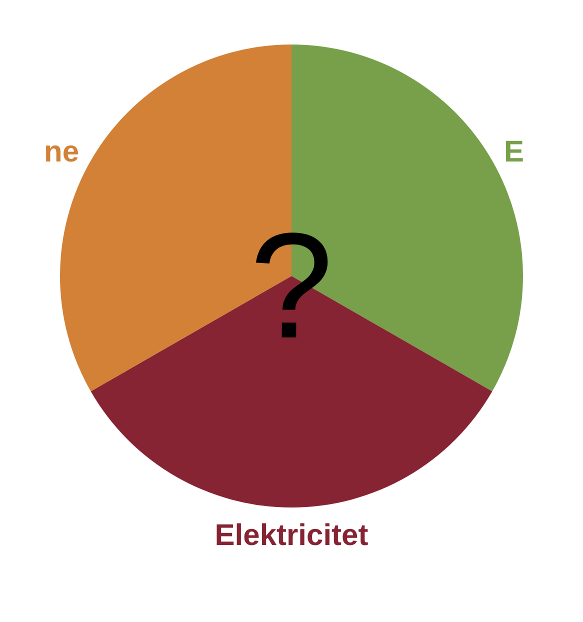 This screenshot has width=583, height=622. What do you see at coordinates (62, 151) in the screenshot?
I see `slice-label: ne` at bounding box center [62, 151].